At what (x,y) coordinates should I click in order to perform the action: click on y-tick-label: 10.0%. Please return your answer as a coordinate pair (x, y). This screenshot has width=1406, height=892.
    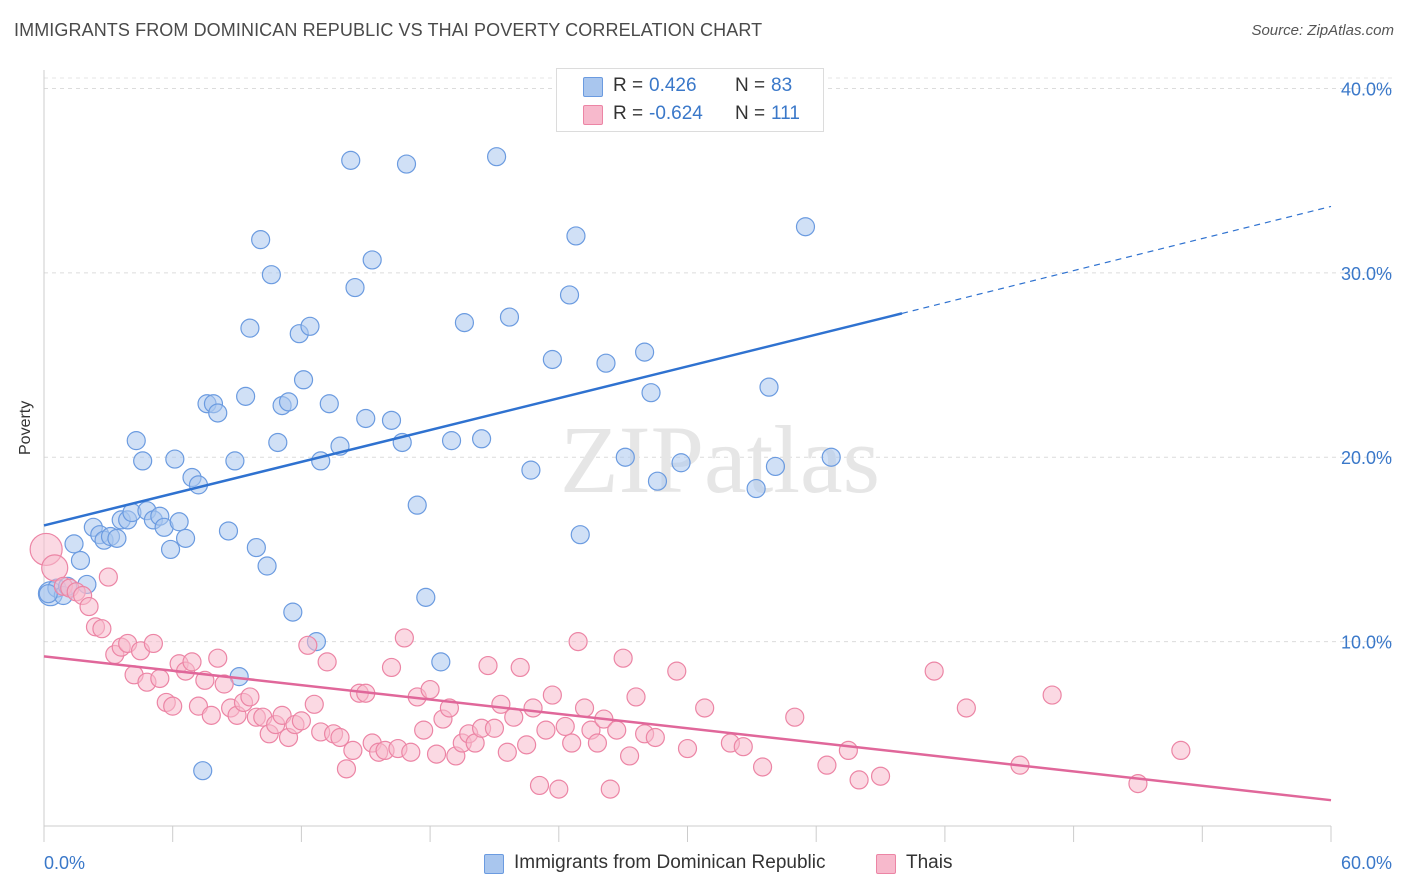
    Looking at the image, I should click on (1366, 643).